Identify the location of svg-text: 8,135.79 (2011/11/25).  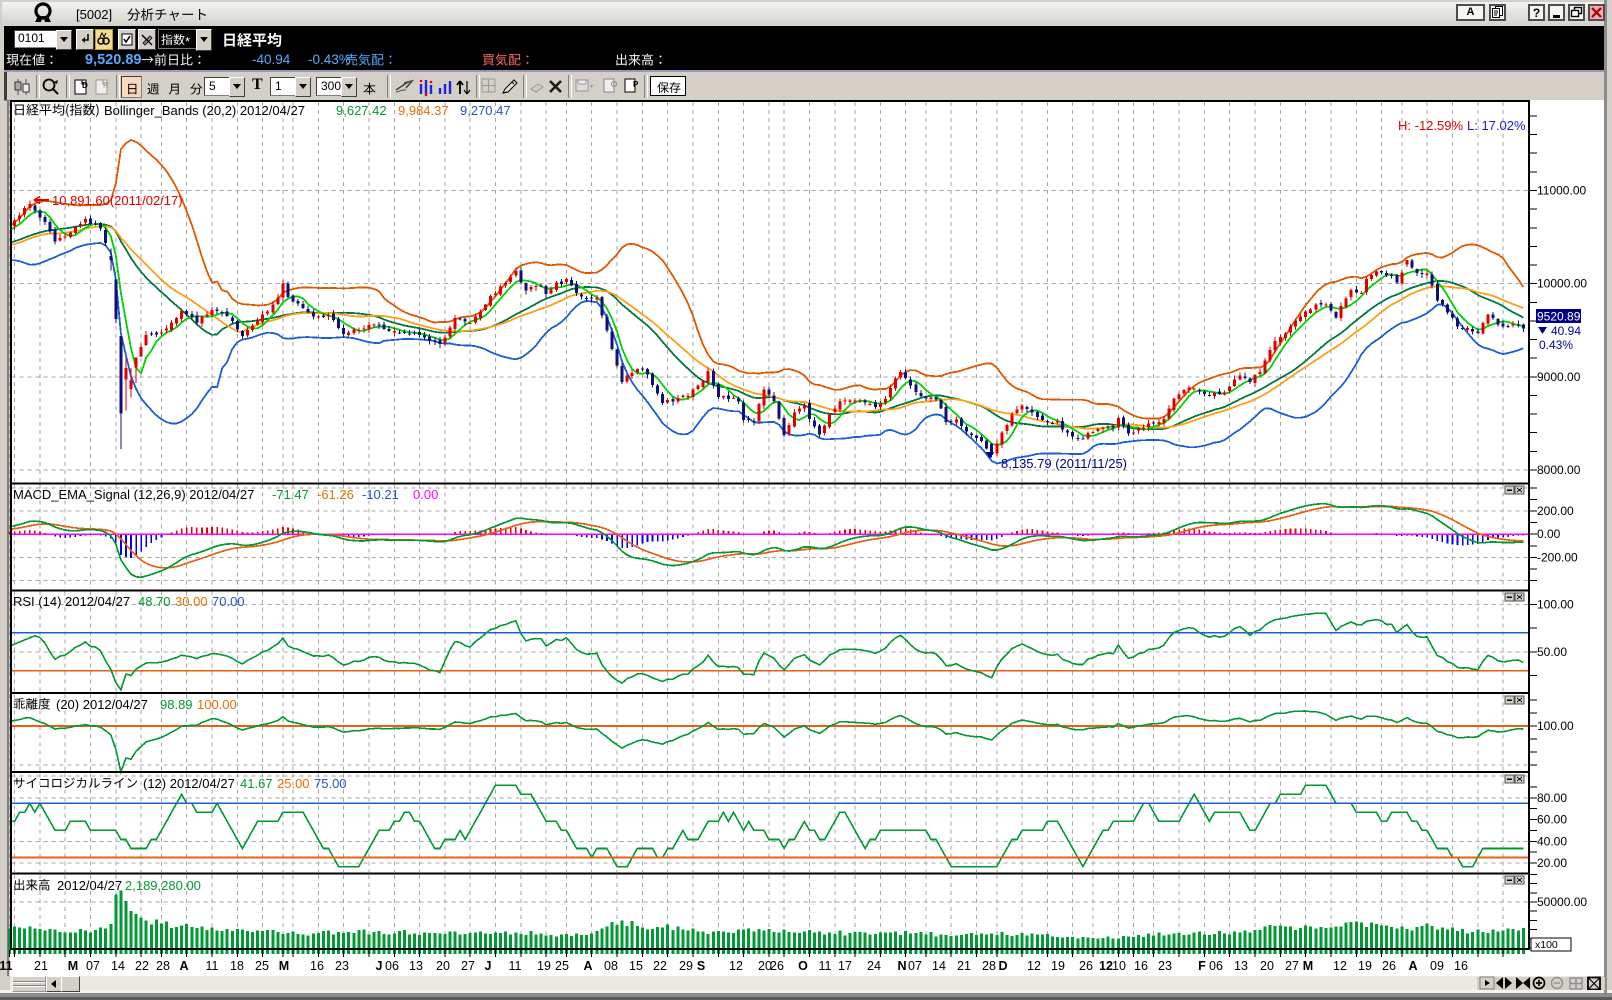
(1064, 463).